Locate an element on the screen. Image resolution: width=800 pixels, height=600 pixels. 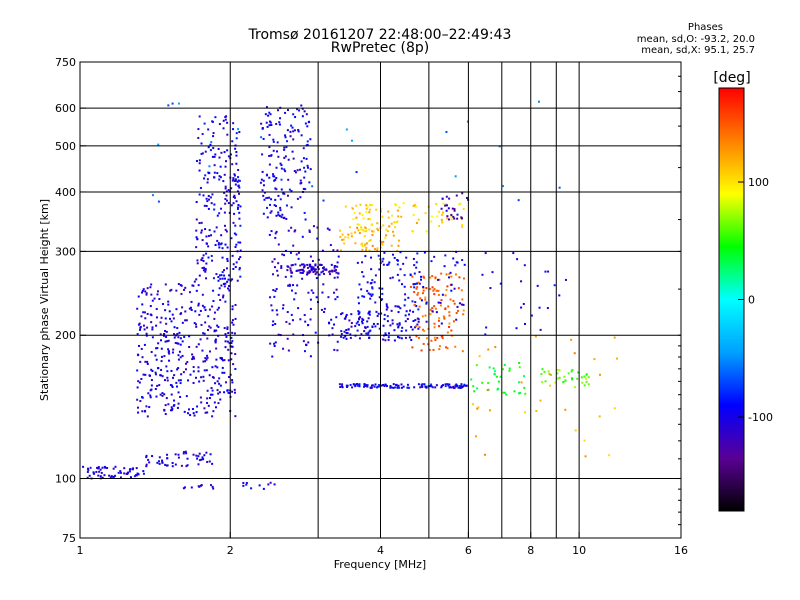
y-tick: 500 is located at coordinates (70, 146).